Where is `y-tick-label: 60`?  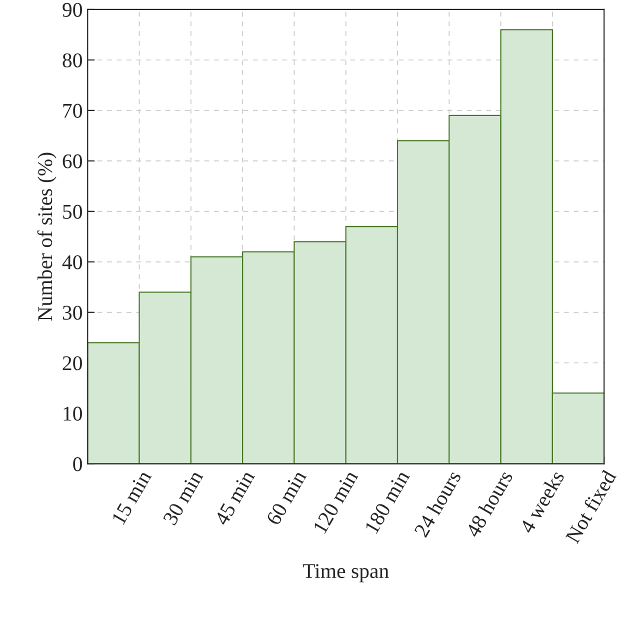
y-tick-label: 60 is located at coordinates (72, 161).